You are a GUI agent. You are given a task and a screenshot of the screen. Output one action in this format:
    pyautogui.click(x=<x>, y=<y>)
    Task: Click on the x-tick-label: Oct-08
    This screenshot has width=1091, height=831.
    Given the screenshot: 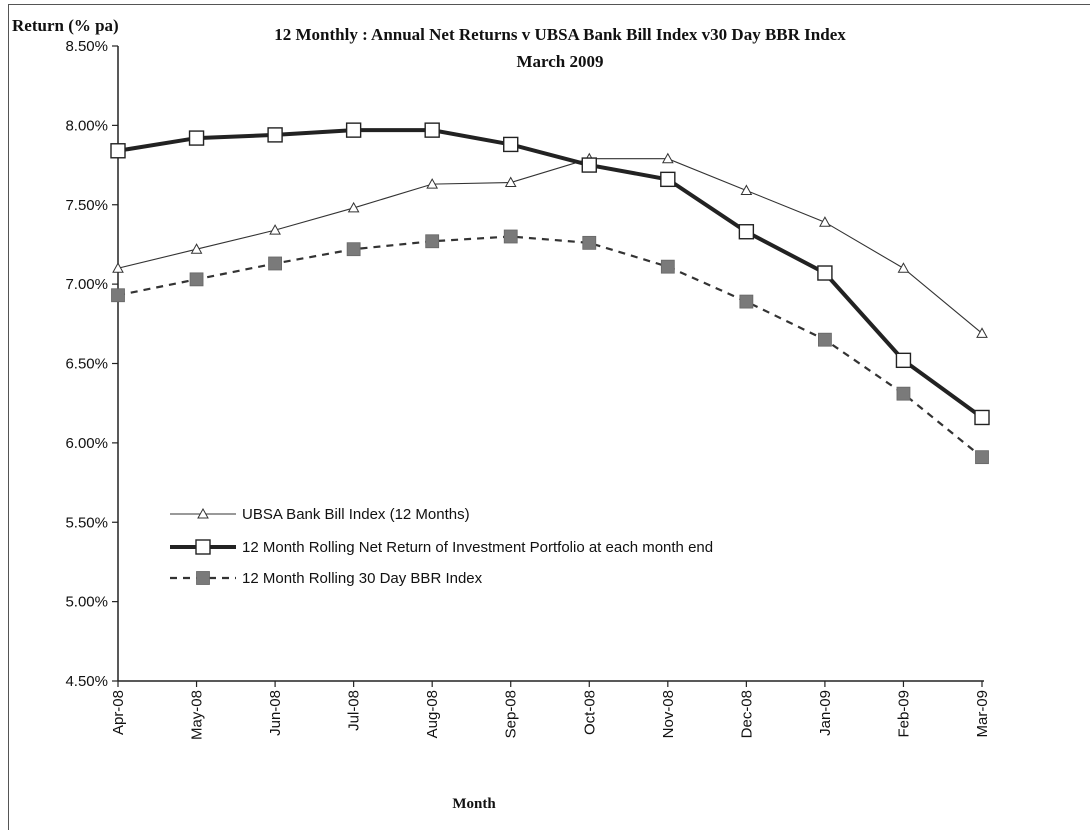 What is the action you would take?
    pyautogui.click(x=589, y=712)
    